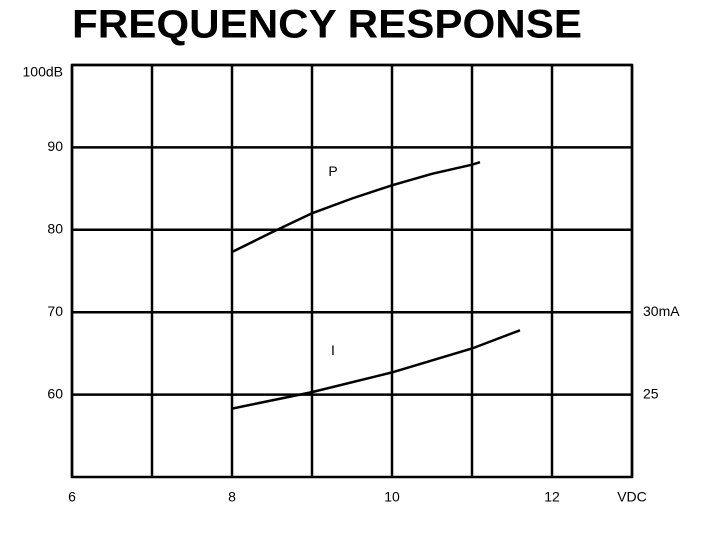 This screenshot has width=707, height=541. What do you see at coordinates (55, 146) in the screenshot?
I see `y-tick-label: 90` at bounding box center [55, 146].